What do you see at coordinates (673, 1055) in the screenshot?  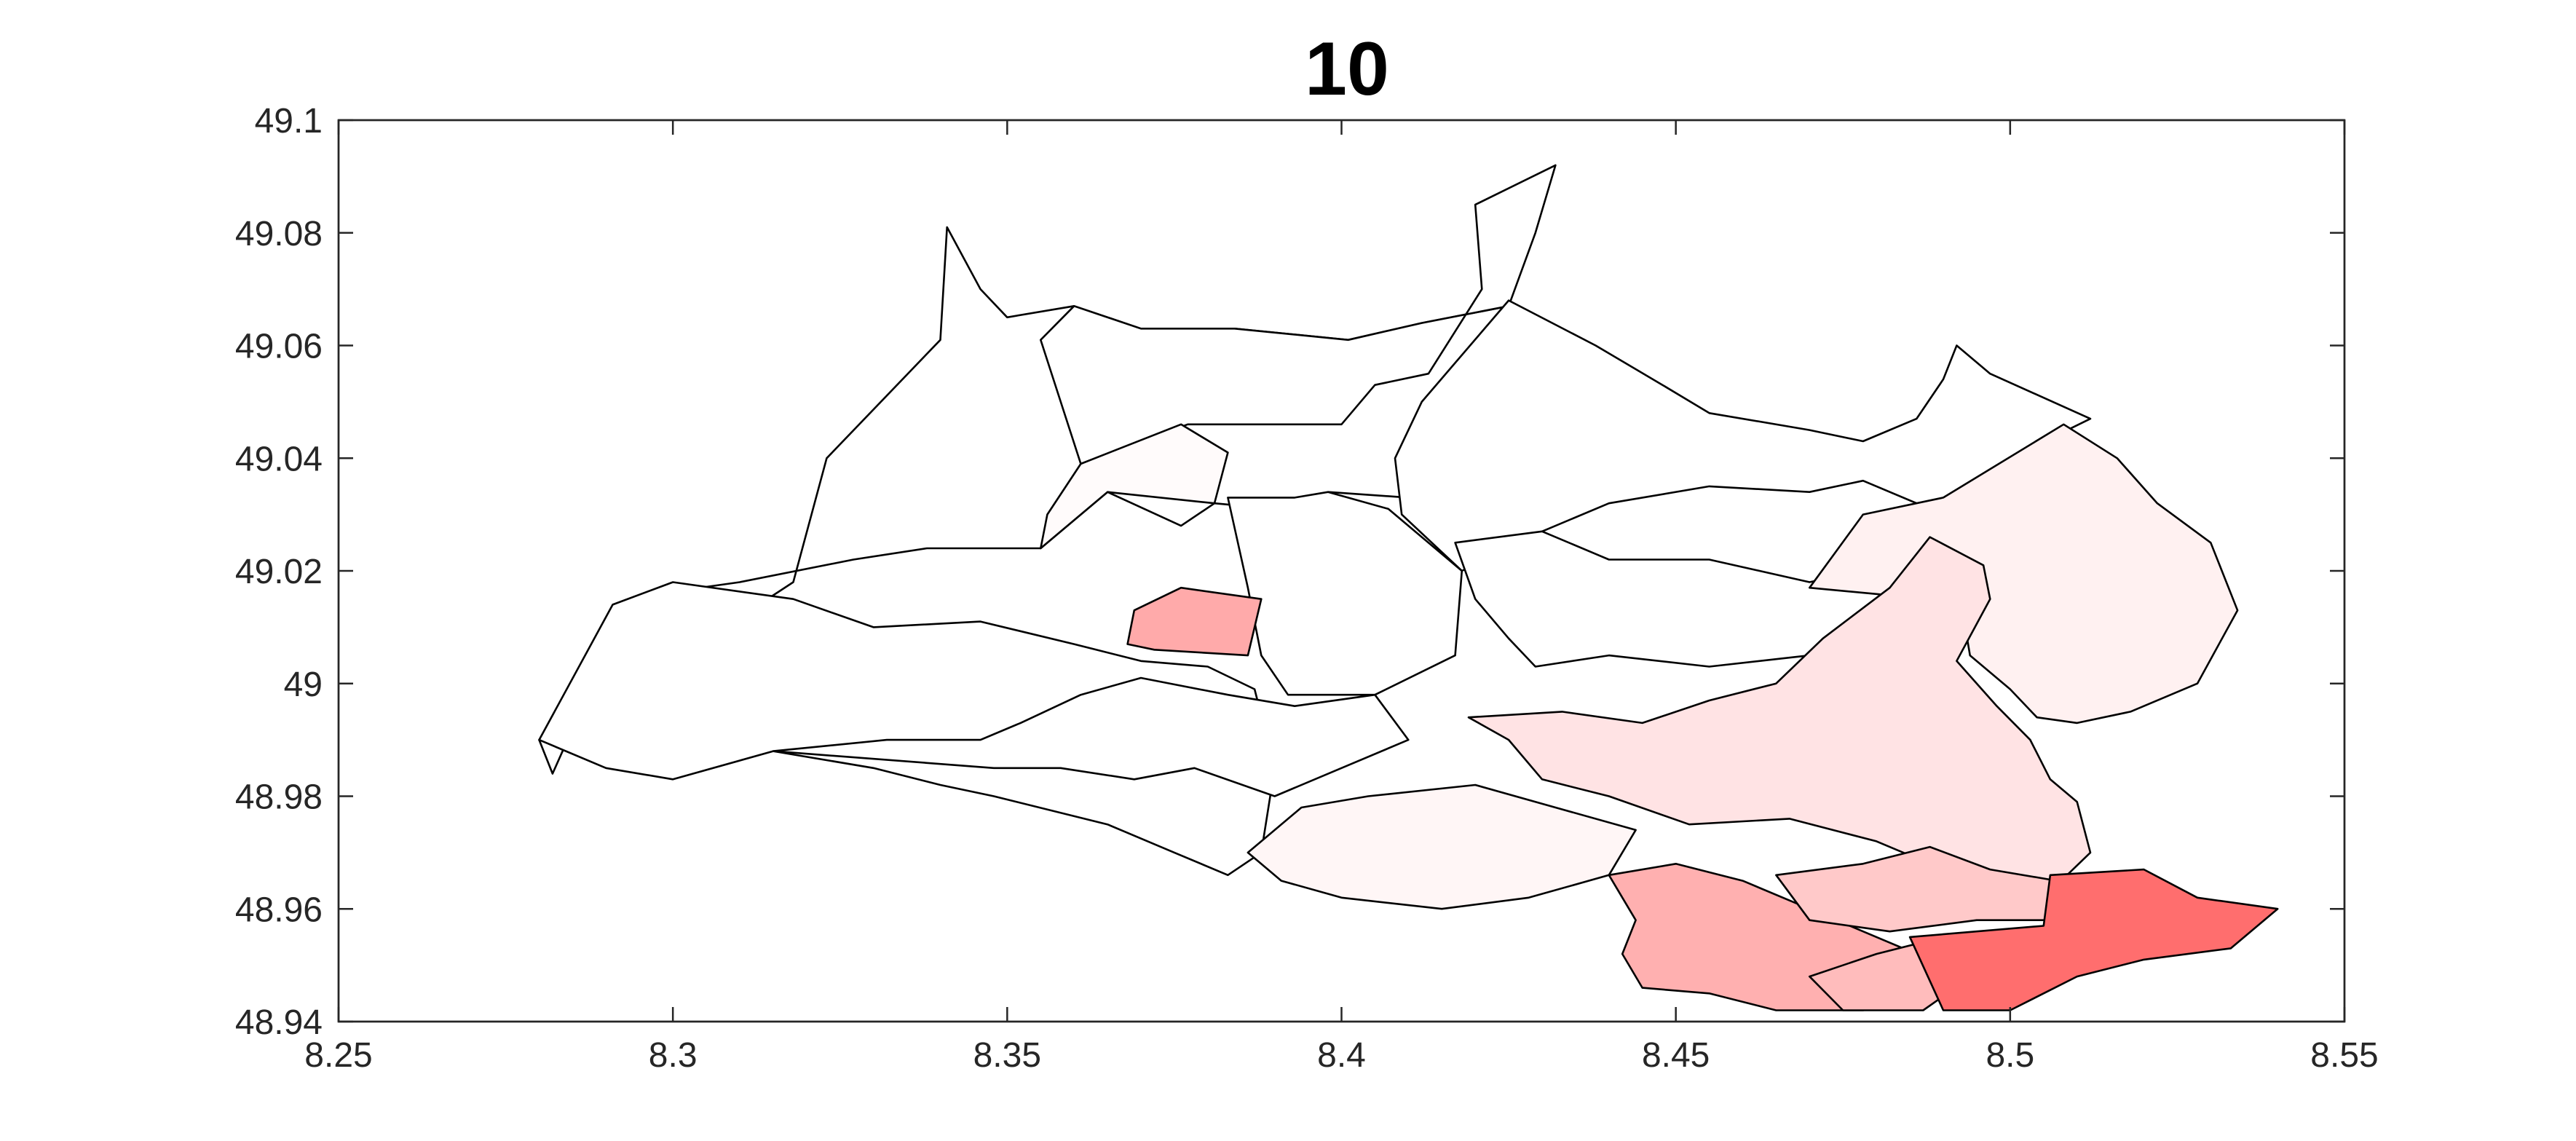 I see `x-tick-label-2: 8.3` at bounding box center [673, 1055].